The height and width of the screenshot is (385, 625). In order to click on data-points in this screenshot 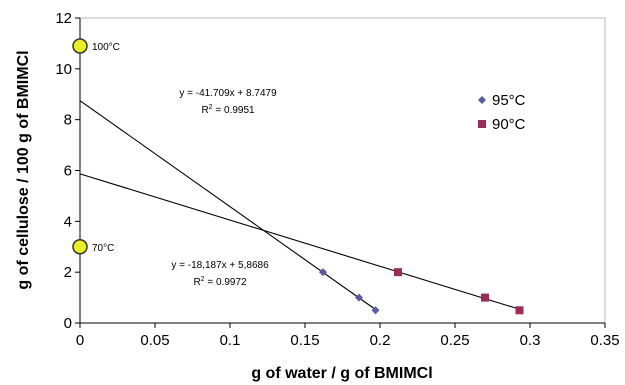, I will do `click(421, 291)`.